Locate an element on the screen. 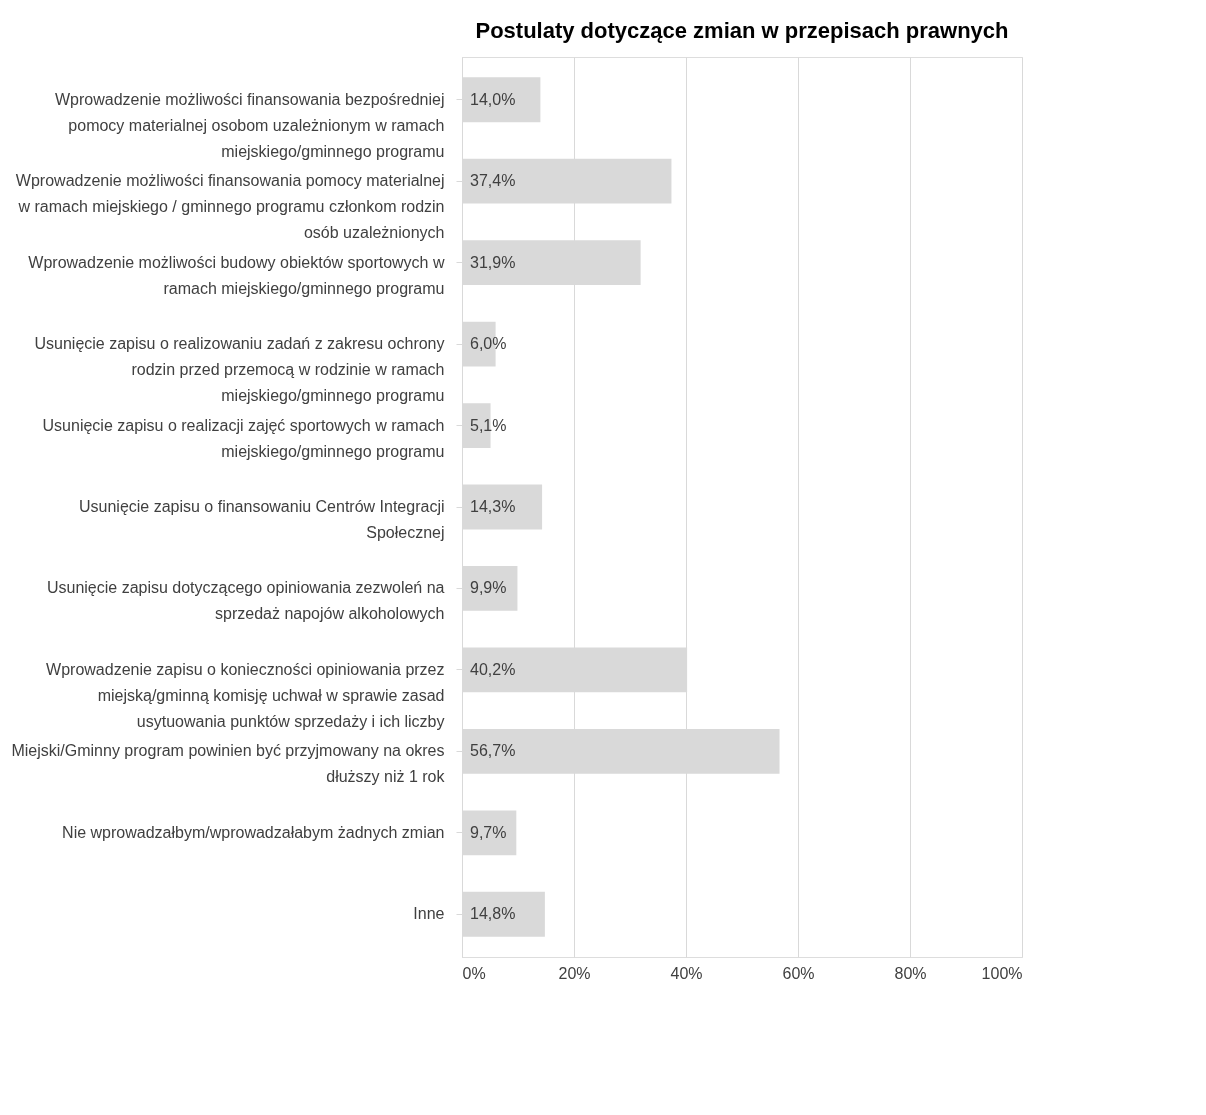 This screenshot has height=1115, width=1206. x-tick-label: 20% is located at coordinates (574, 973).